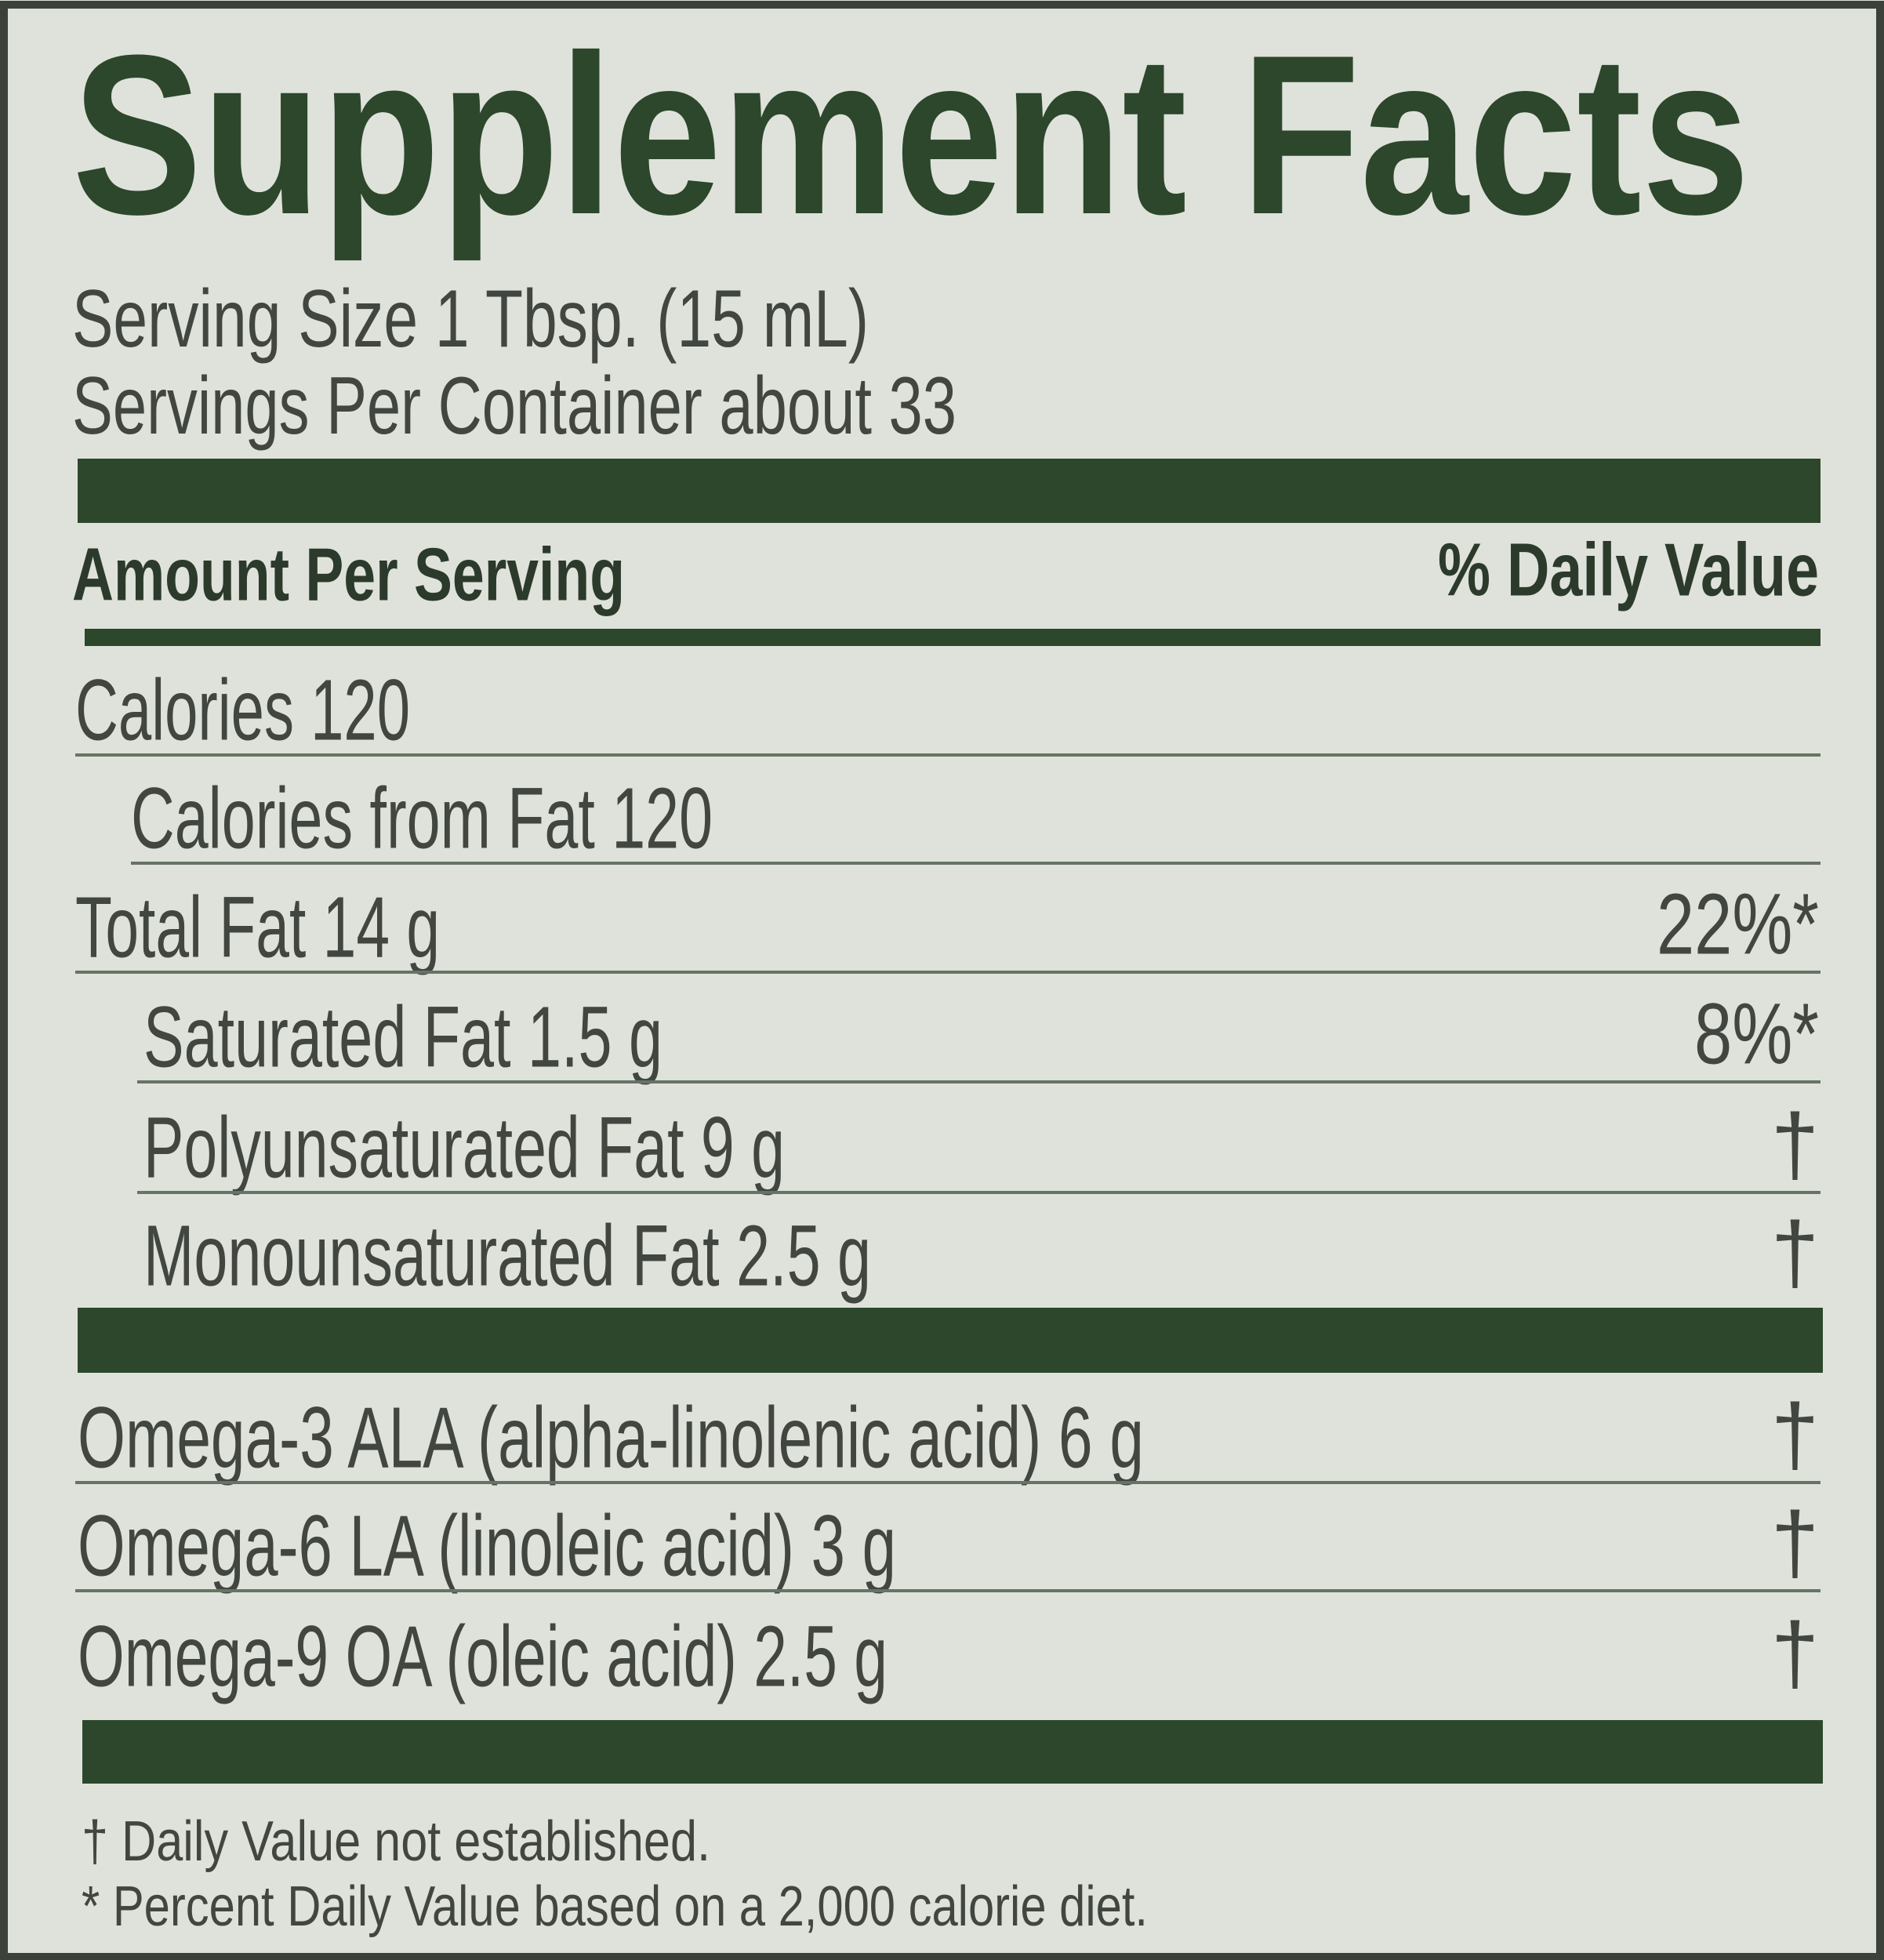 Image resolution: width=1884 pixels, height=1960 pixels. What do you see at coordinates (1628, 570) in the screenshot?
I see `header-daily-value: % Daily Value` at bounding box center [1628, 570].